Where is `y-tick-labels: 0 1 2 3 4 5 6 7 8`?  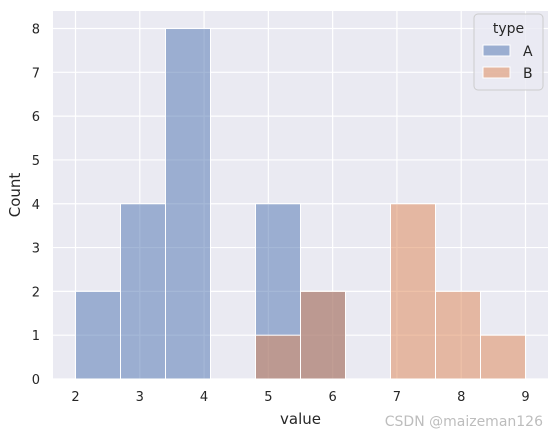
y-tick-labels: 0 1 2 3 4 5 6 7 8 is located at coordinates (36, 205).